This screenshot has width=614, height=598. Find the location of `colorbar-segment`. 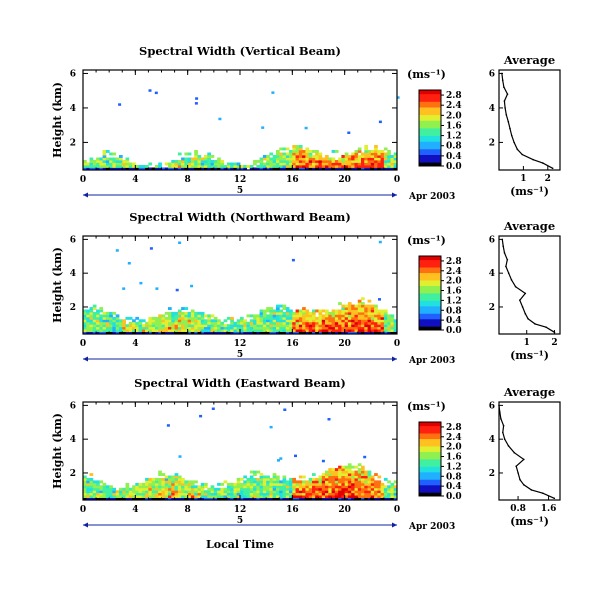

colorbar-segment is located at coordinates (430, 441).